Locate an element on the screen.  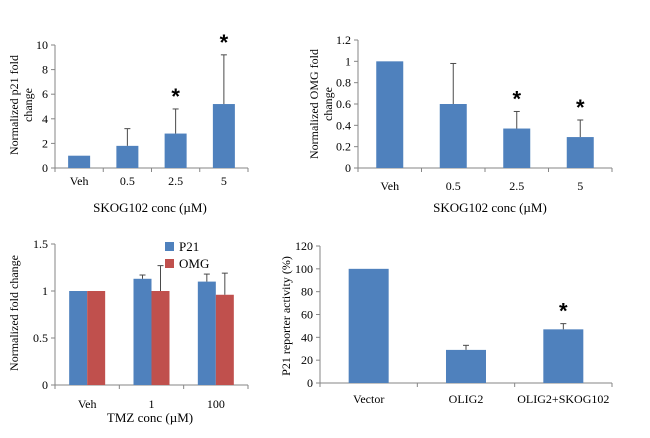
y-tick-label: 120 is located at coordinates (304, 246).